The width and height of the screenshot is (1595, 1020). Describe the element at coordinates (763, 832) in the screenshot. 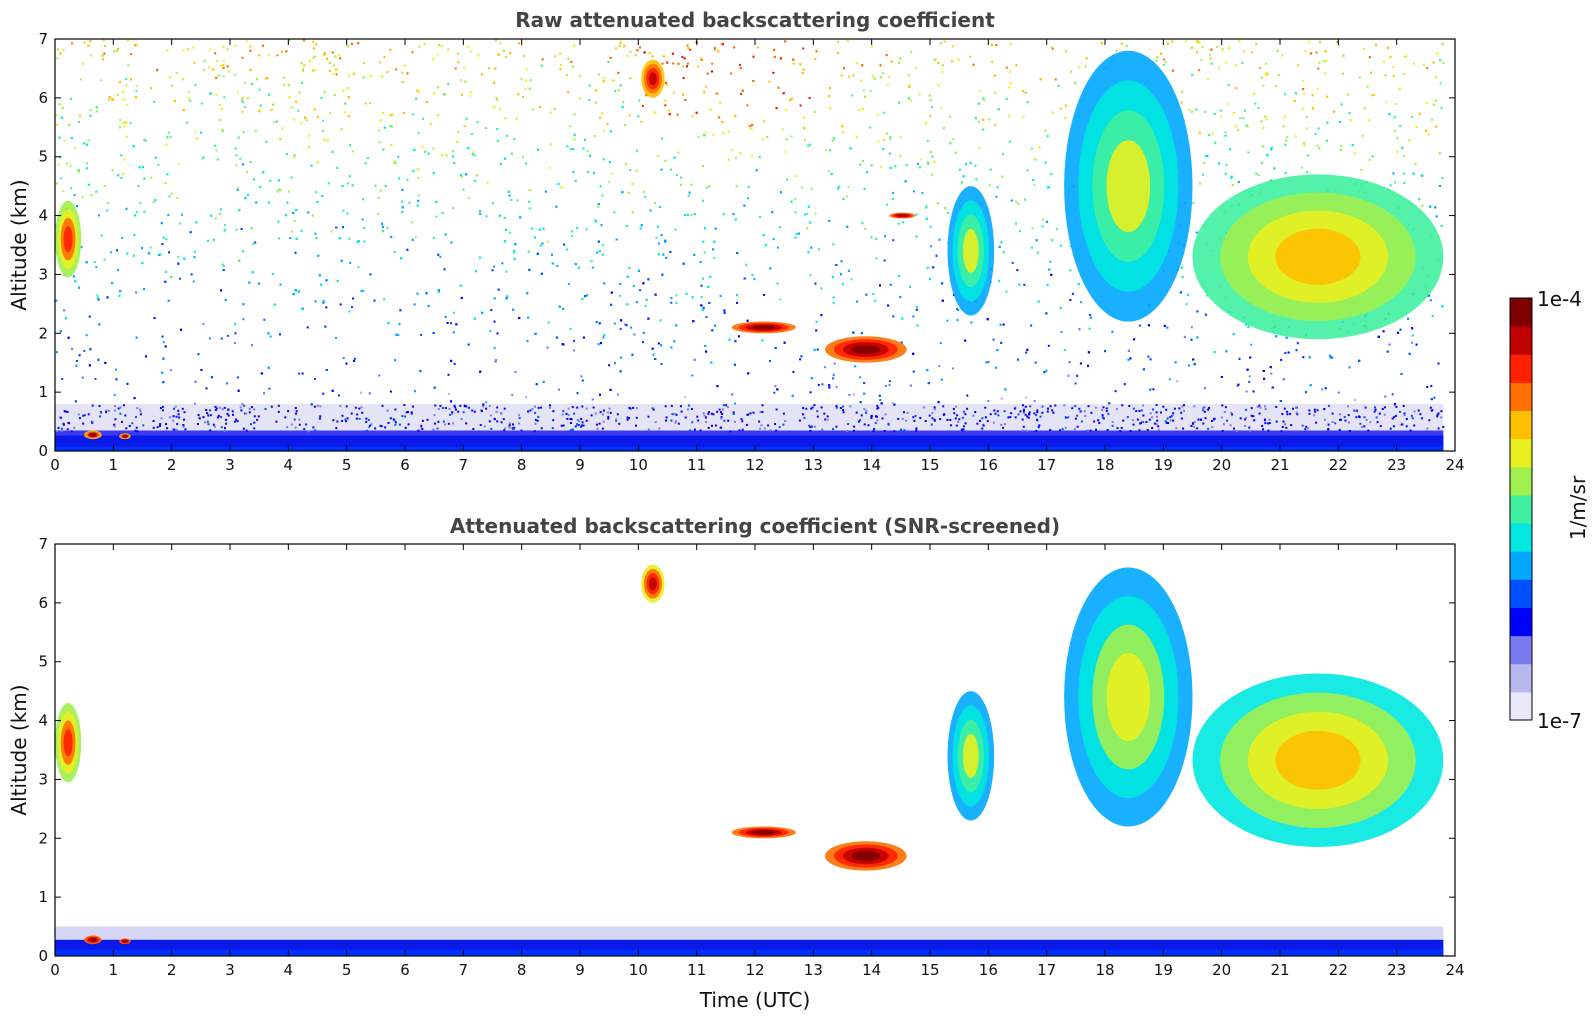

I see `screened-feature-cloud-12h` at that location.